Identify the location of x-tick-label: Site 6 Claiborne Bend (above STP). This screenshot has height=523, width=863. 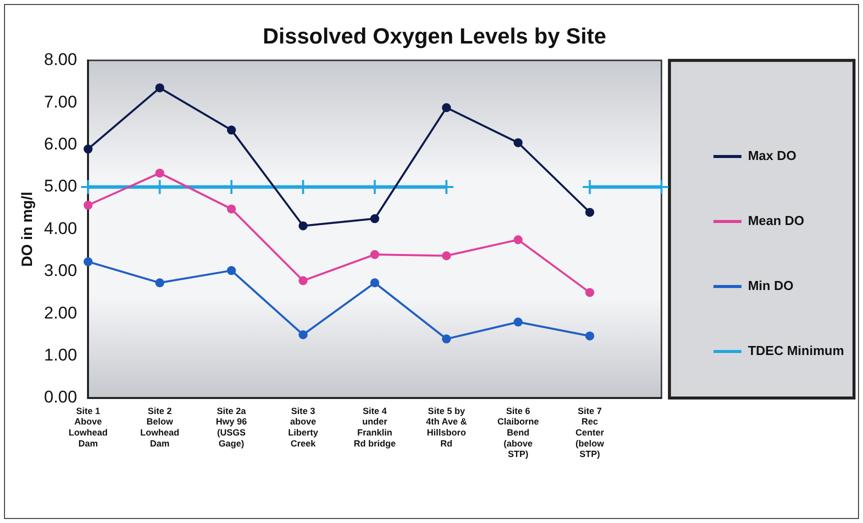
(518, 433).